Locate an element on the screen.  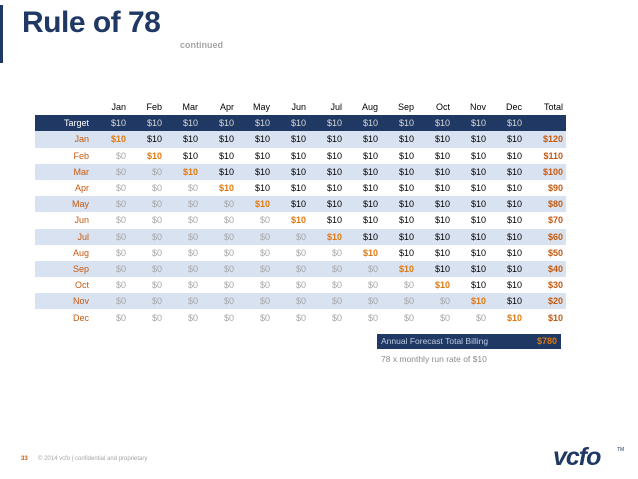
column-header-aug: Aug is located at coordinates (369, 107).